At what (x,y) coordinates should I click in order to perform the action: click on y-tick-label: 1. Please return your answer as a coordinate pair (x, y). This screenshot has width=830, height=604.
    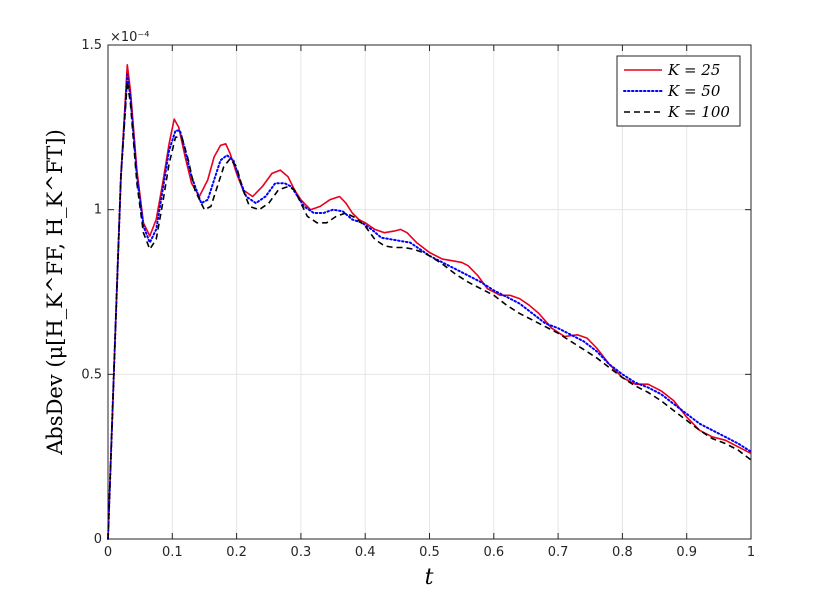
    Looking at the image, I should click on (98, 210).